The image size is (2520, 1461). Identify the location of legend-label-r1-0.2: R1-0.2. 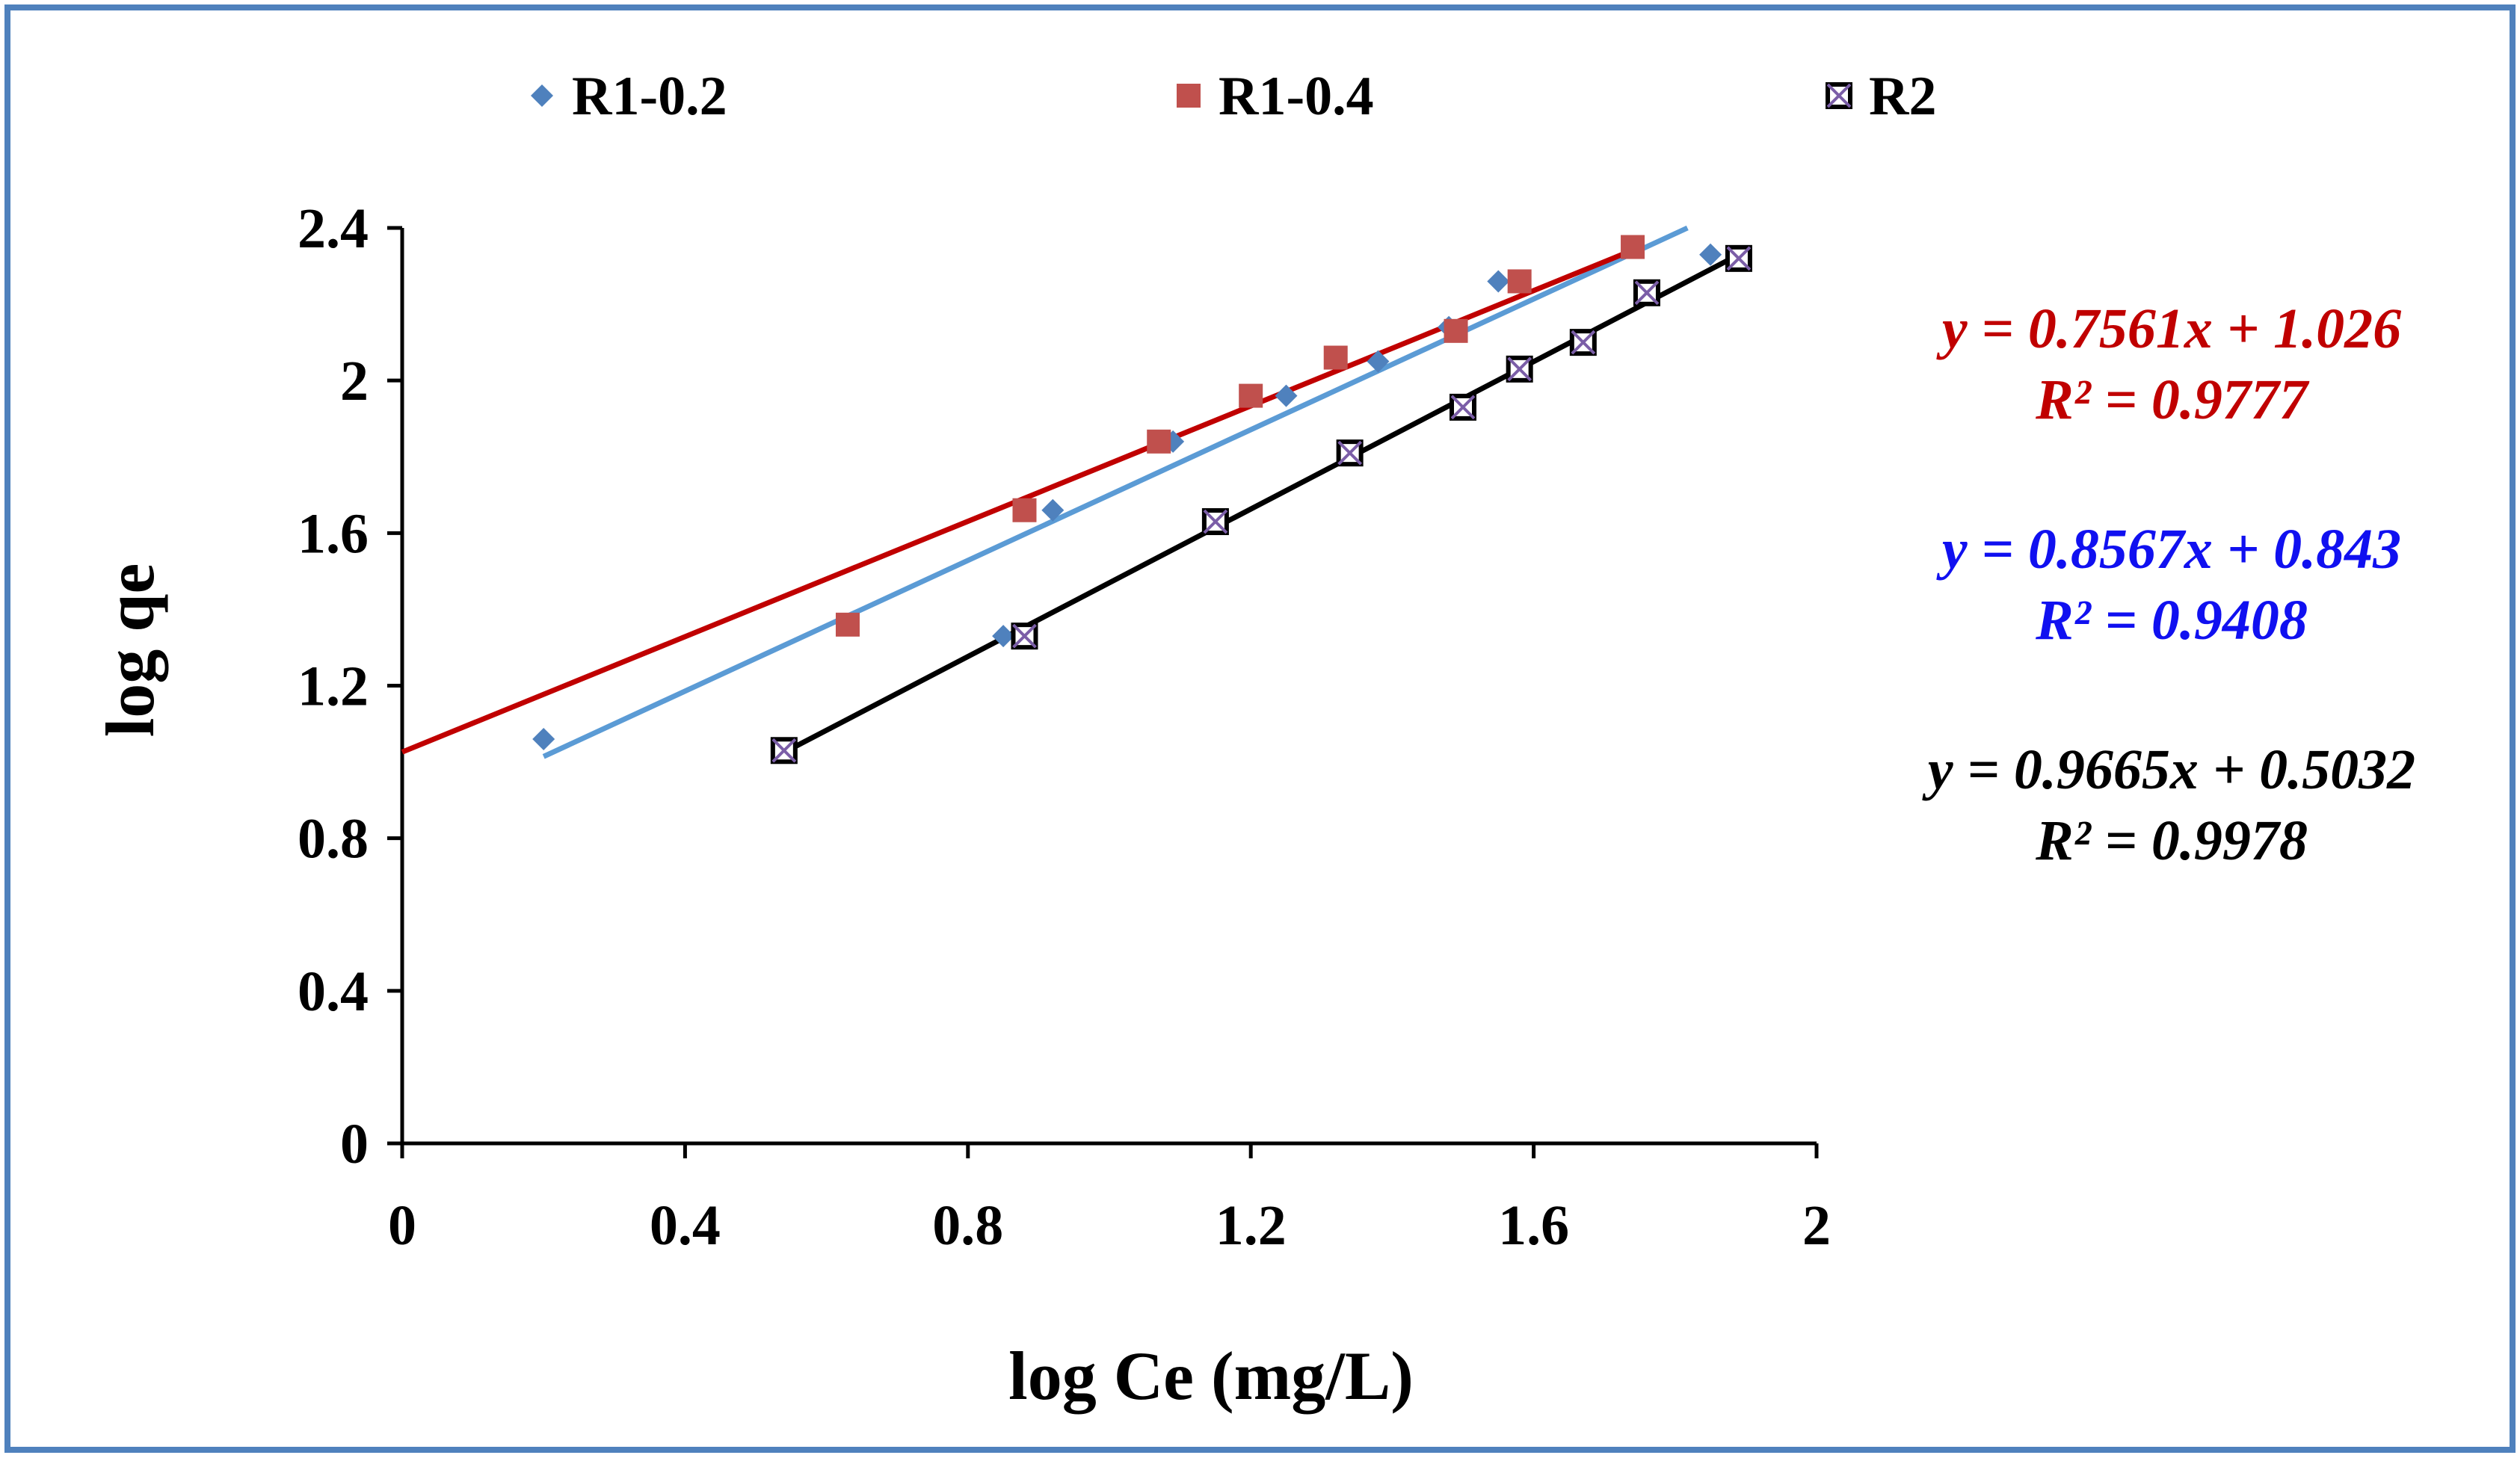
(649, 97).